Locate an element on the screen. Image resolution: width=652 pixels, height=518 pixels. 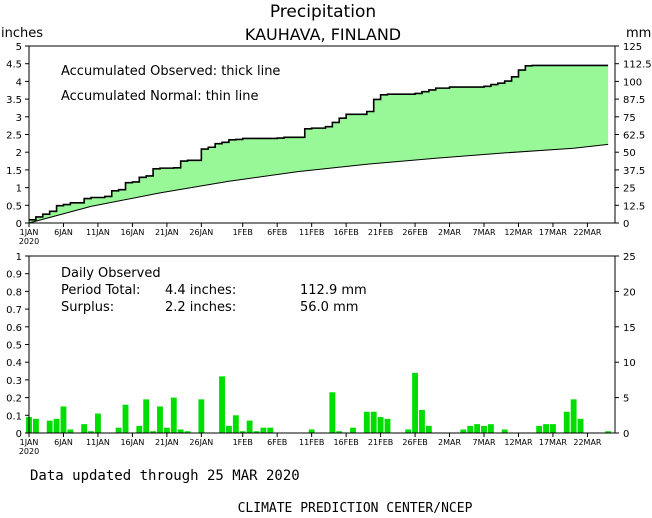
y2-tick-label: 37.5 is located at coordinates (634, 171).